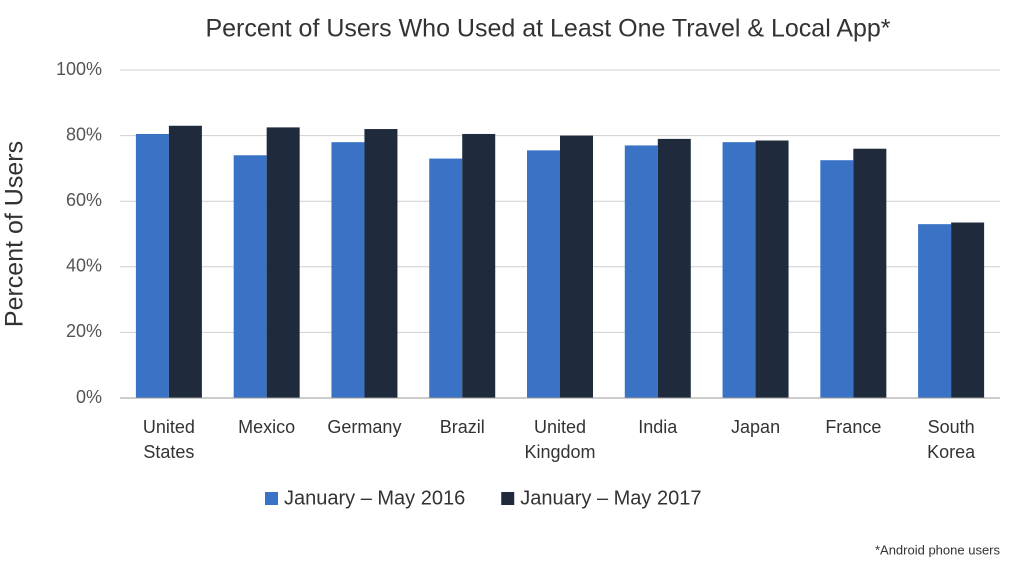 The width and height of the screenshot is (1024, 569). I want to click on x-tick-label: South Korea, so click(951, 439).